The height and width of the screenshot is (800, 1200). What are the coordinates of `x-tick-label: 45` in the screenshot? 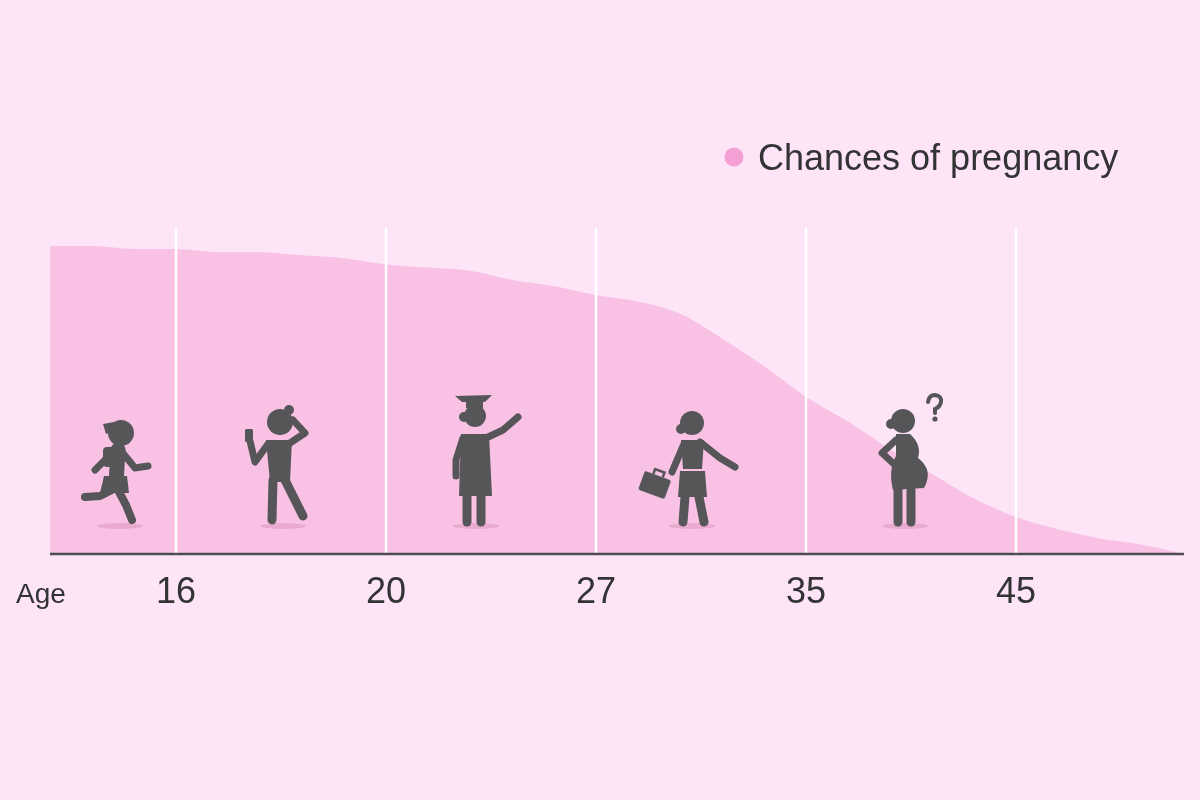 It's located at (1016, 590).